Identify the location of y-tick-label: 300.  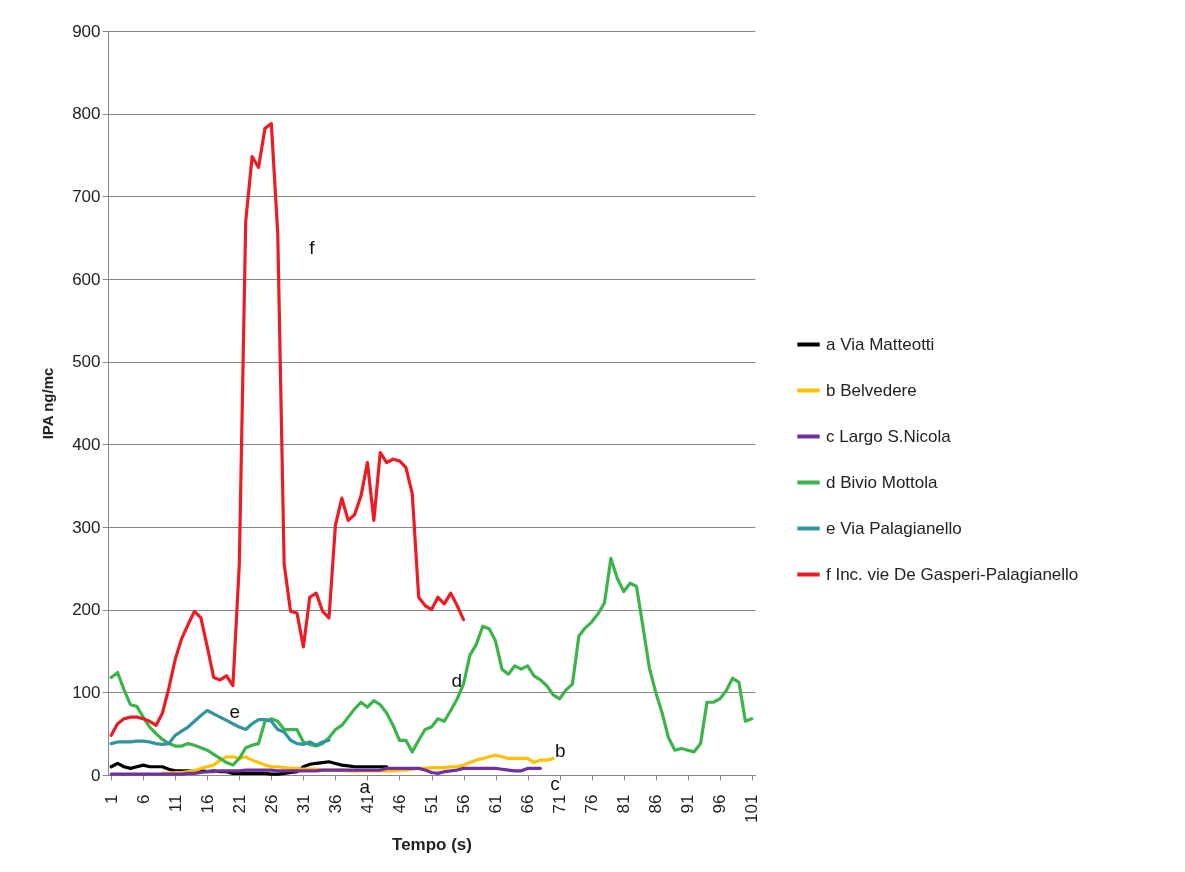
(86, 527).